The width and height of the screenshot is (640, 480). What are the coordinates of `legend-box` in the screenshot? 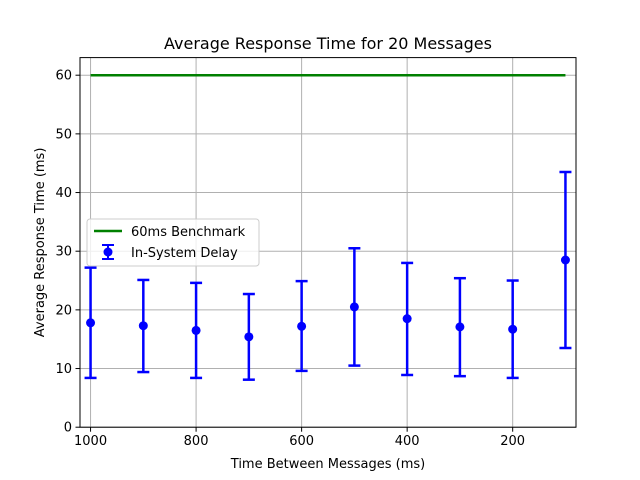 It's located at (173, 242).